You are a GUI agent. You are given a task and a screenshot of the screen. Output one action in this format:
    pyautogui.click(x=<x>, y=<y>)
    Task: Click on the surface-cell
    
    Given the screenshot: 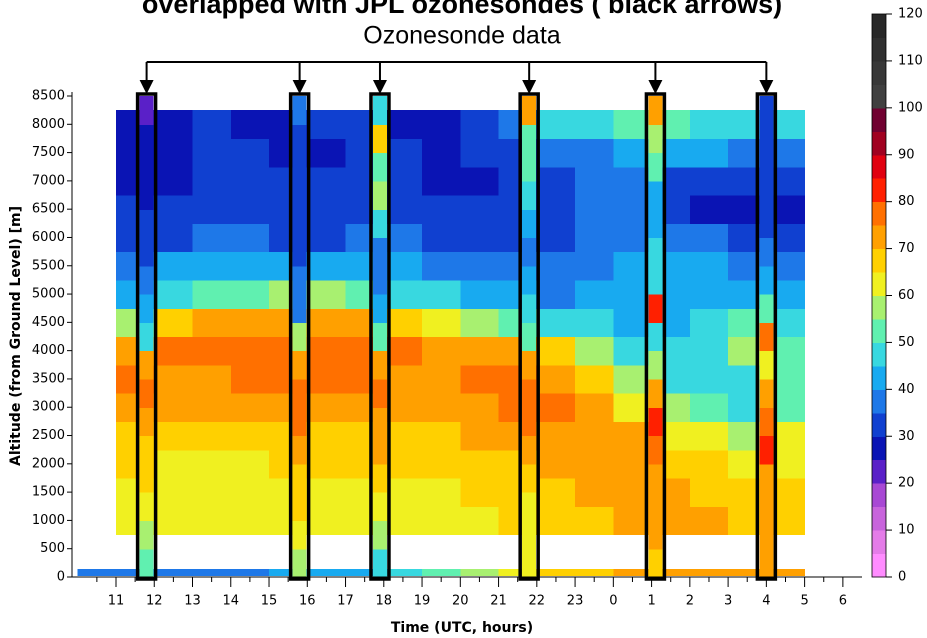 What is the action you would take?
    pyautogui.click(x=709, y=572)
    